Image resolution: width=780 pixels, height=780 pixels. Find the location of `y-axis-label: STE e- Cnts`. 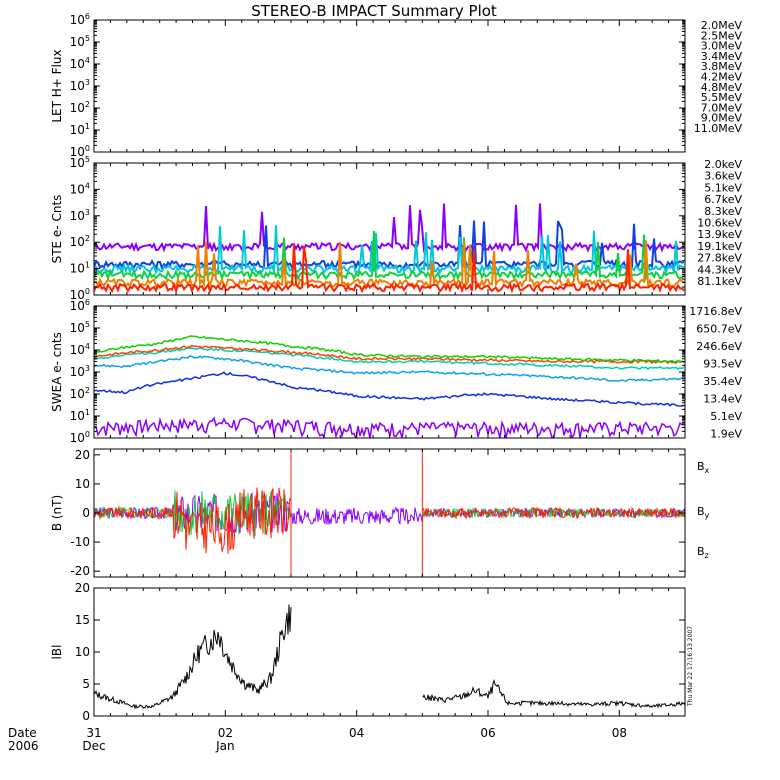

y-axis-label: STE e- Cnts is located at coordinates (57, 229).